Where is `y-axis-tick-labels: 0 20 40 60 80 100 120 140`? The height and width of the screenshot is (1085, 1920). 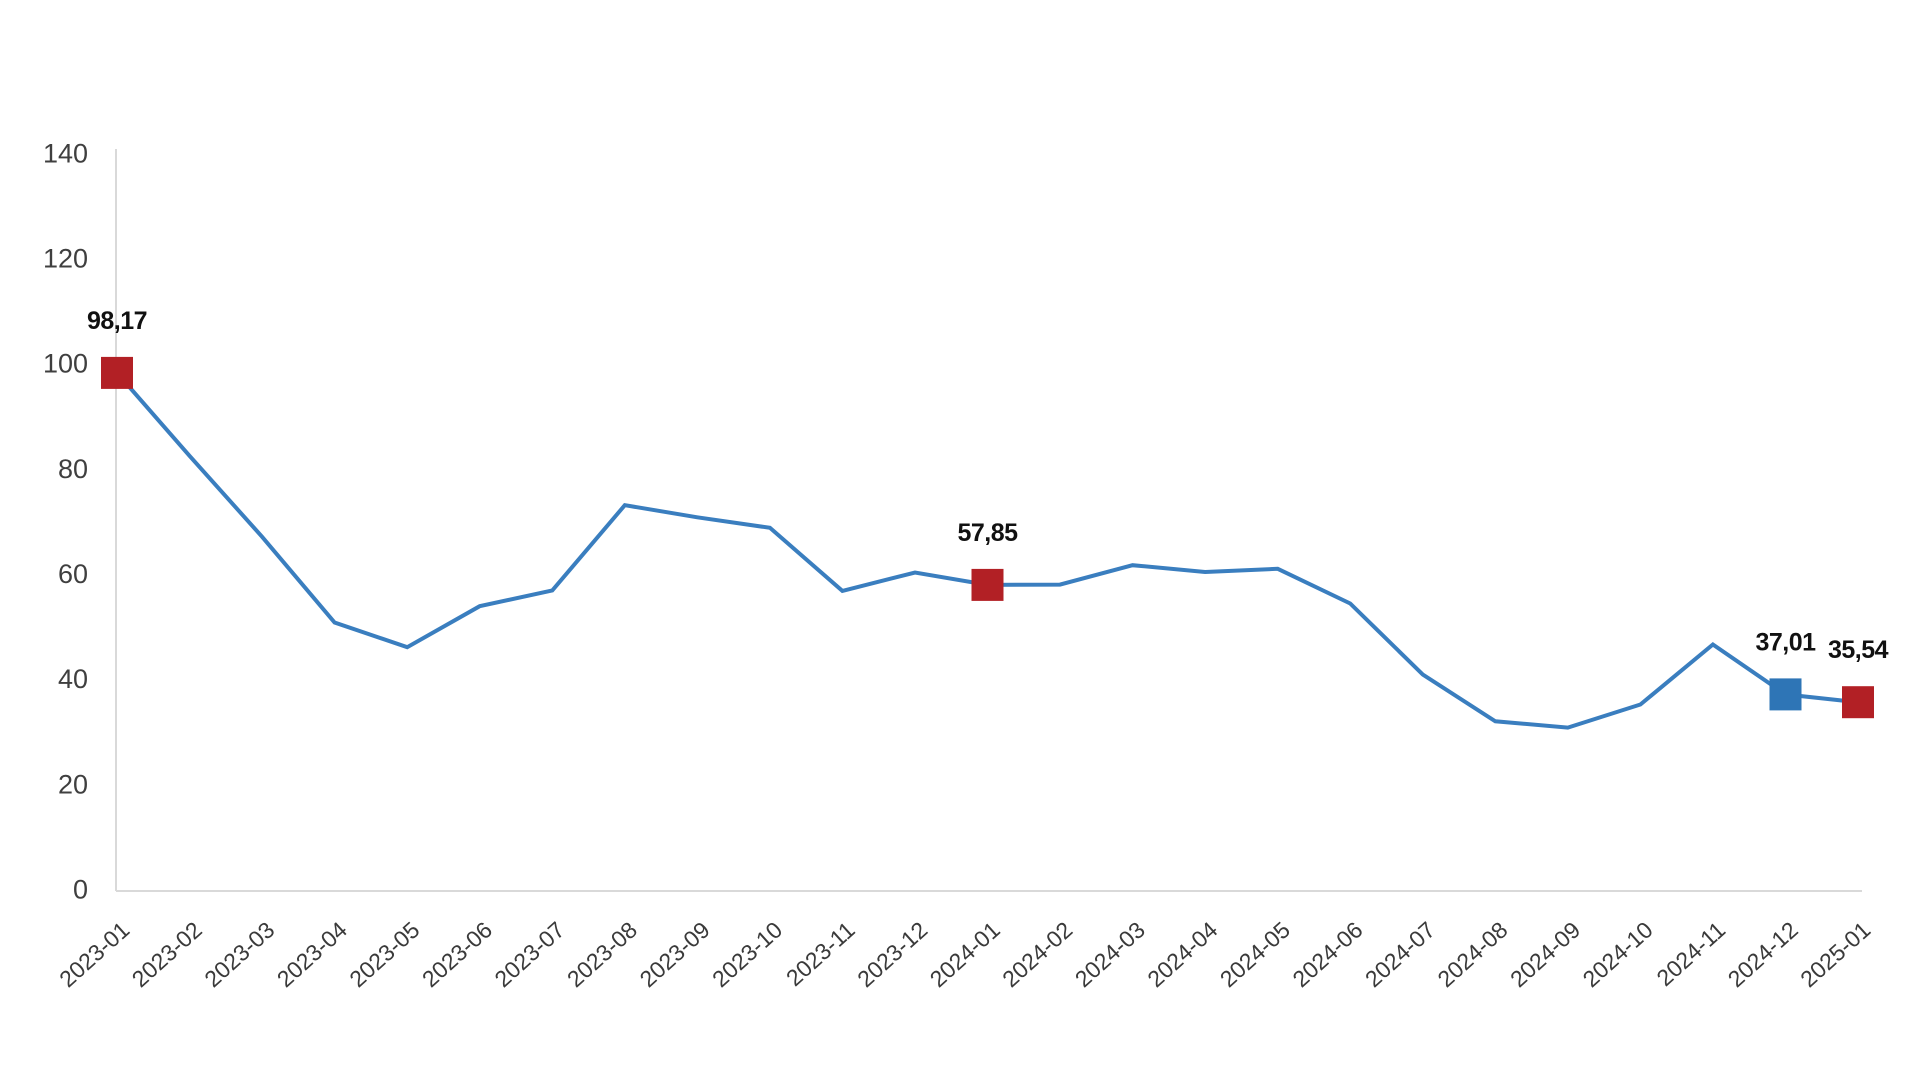
y-axis-tick-labels: 0 20 40 60 80 100 120 140 is located at coordinates (65, 521).